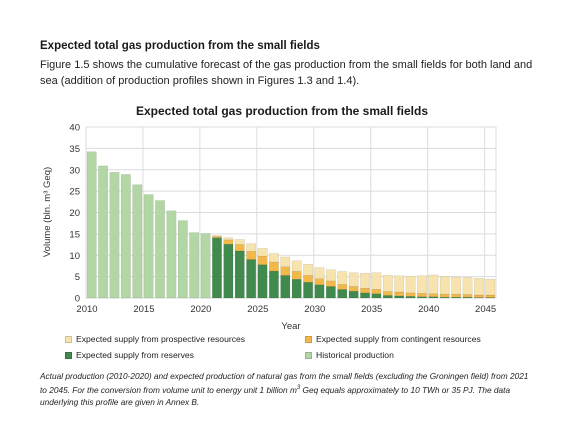  Describe the element at coordinates (479, 287) in the screenshot. I see `bar-prospective-2044` at that location.